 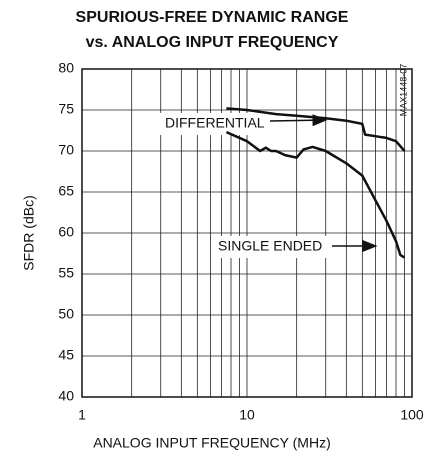 What do you see at coordinates (66, 68) in the screenshot?
I see `y-tick-label: 80` at bounding box center [66, 68].